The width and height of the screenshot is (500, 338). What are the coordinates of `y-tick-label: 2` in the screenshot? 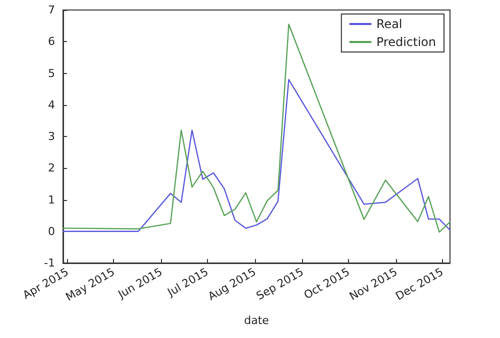 It's located at (51, 168).